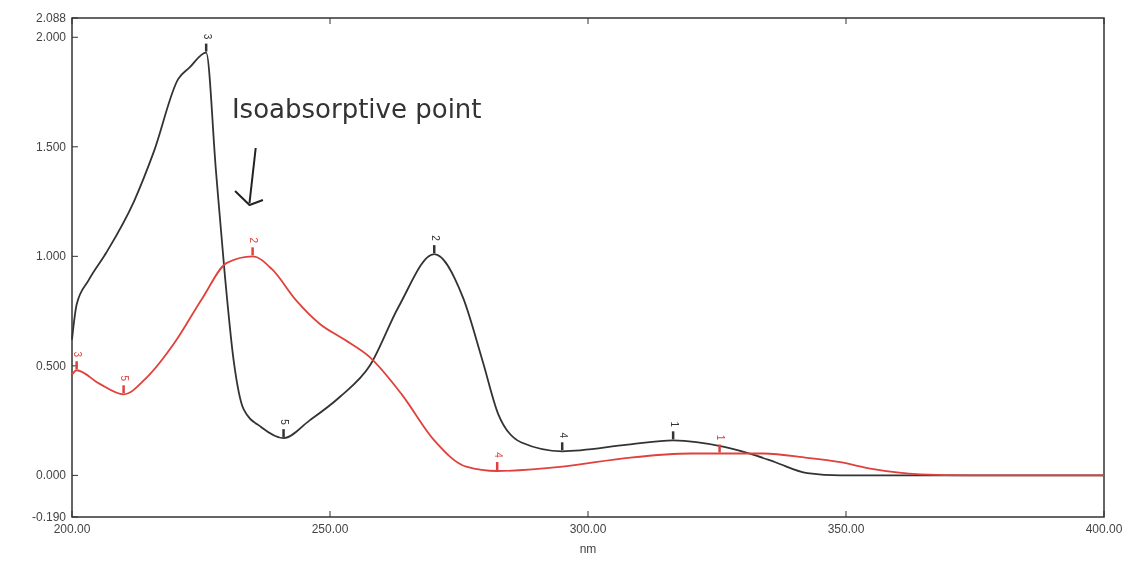 Image resolution: width=1138 pixels, height=569 pixels. Describe the element at coordinates (51, 475) in the screenshot. I see `y-tick-label: 0.000` at that location.